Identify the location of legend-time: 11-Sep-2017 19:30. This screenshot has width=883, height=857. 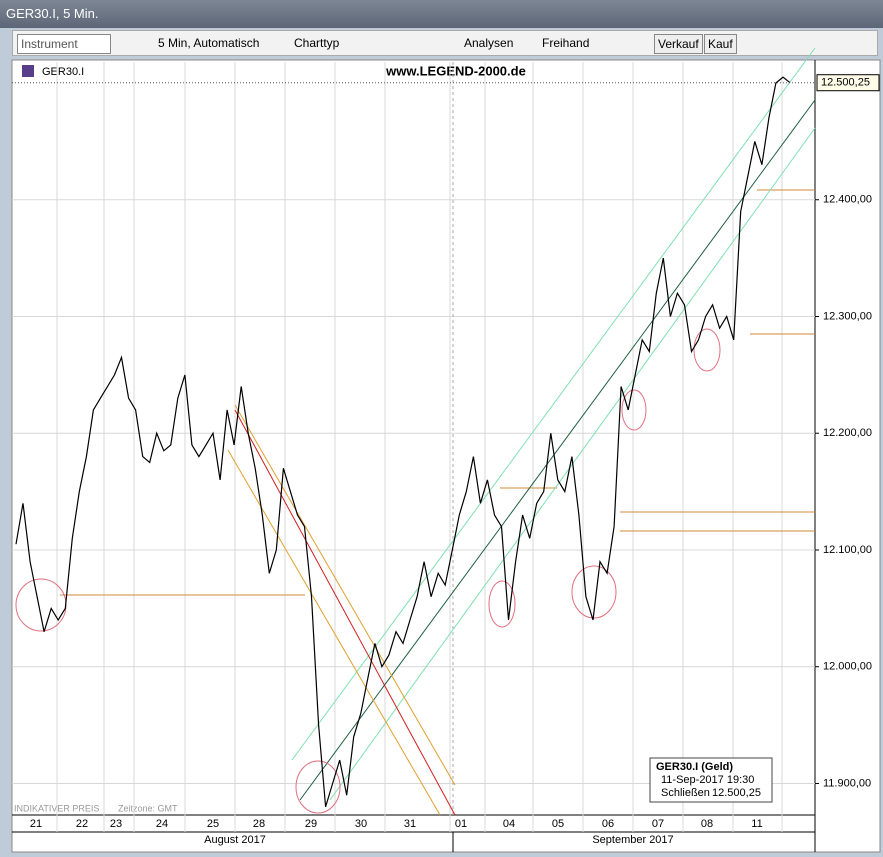
(707, 780).